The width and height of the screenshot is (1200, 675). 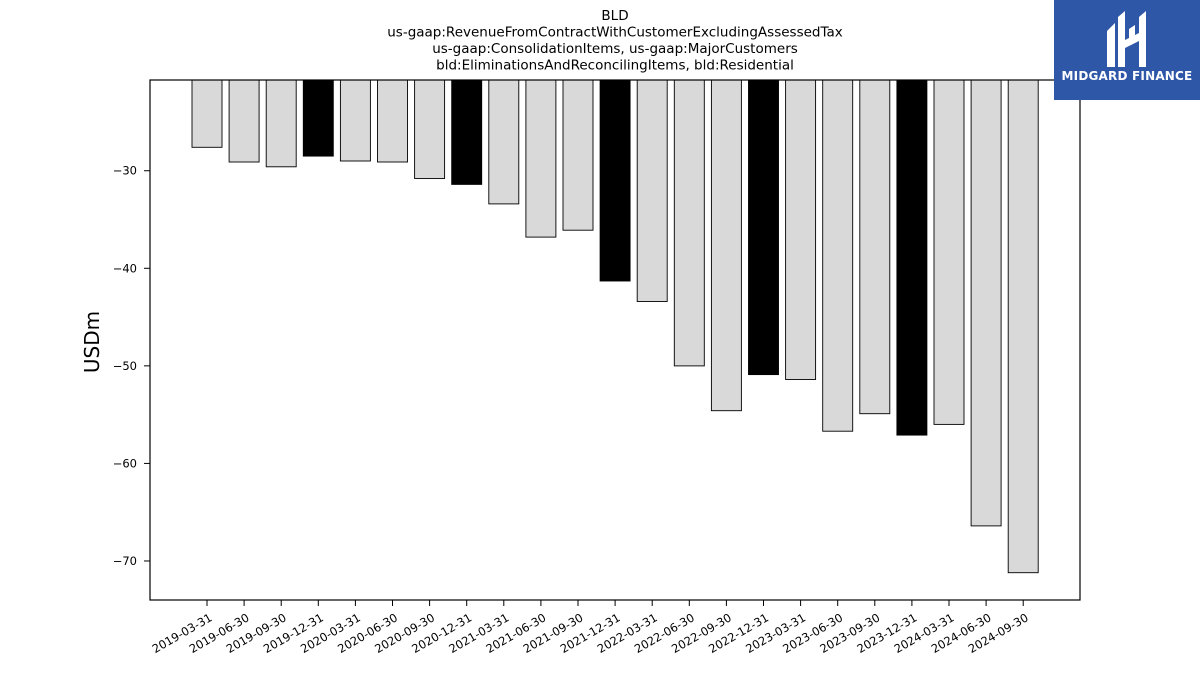 I want to click on y-tick-label: −70, so click(x=125, y=561).